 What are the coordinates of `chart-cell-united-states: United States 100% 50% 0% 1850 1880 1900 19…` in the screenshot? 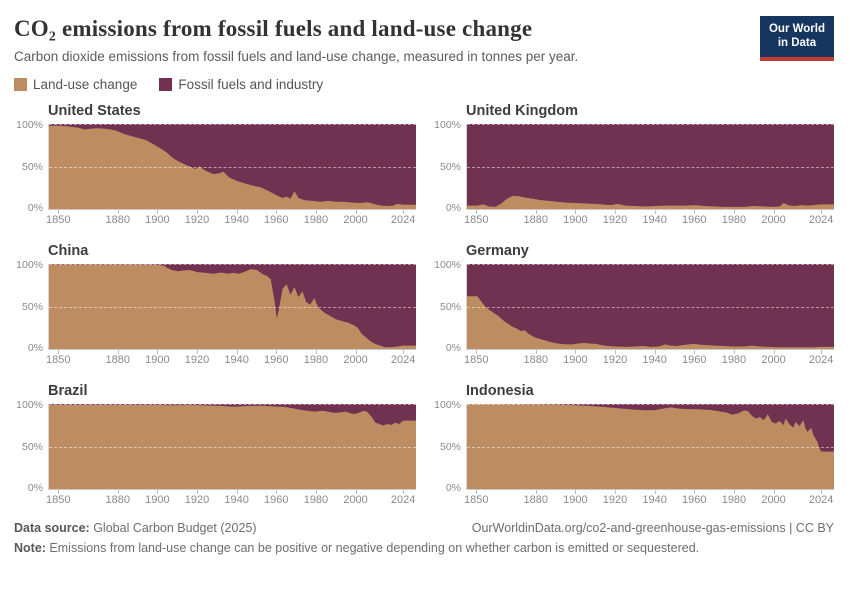 It's located at (215, 165).